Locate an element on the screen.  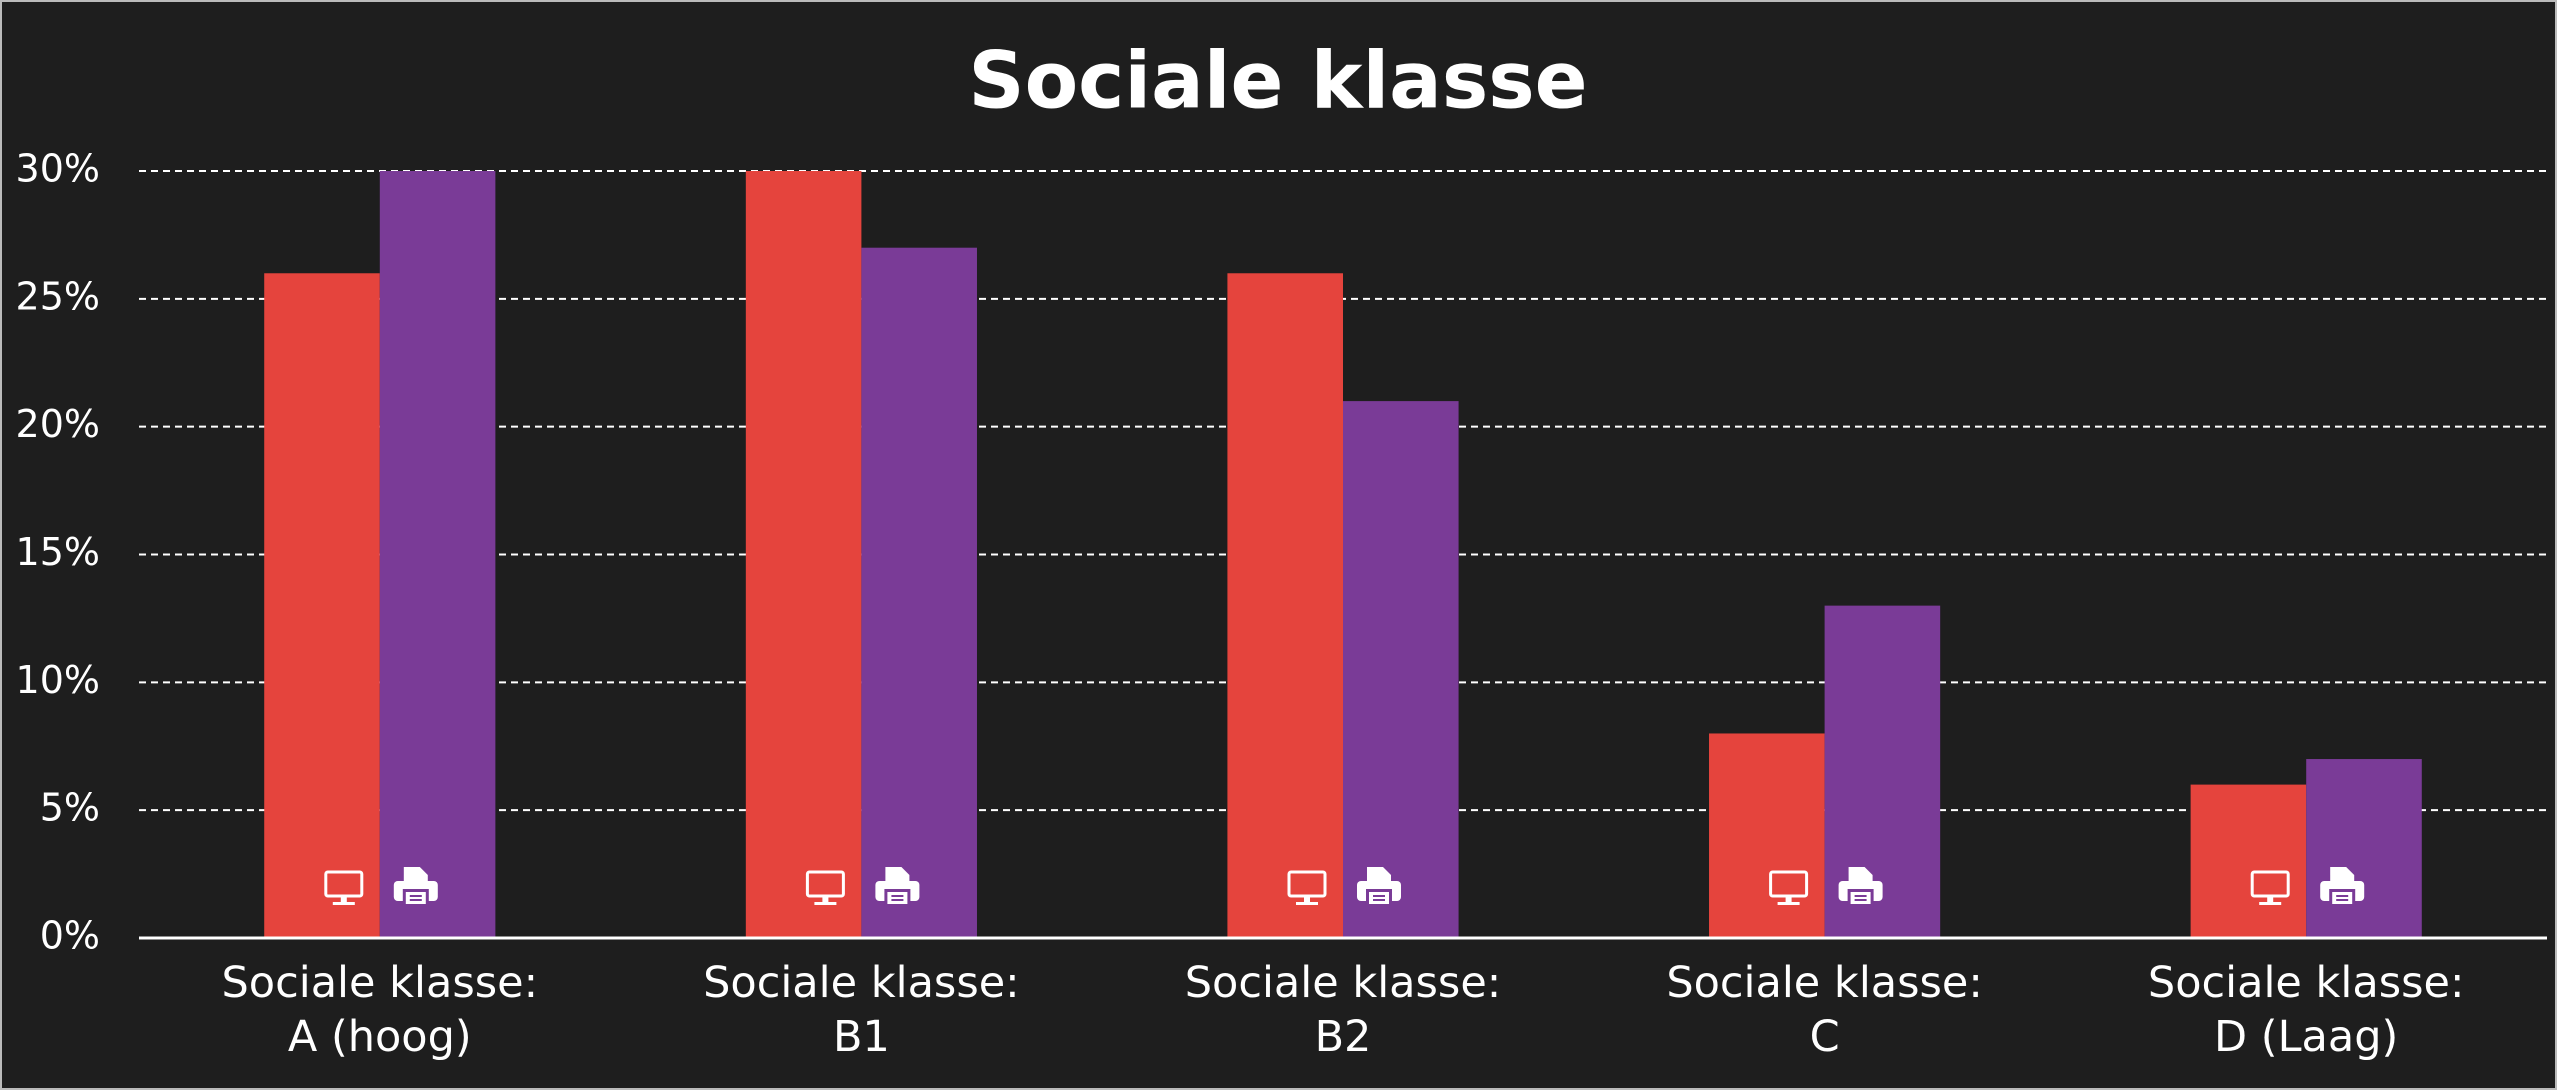
y-tick-label: 5% is located at coordinates (70, 808).